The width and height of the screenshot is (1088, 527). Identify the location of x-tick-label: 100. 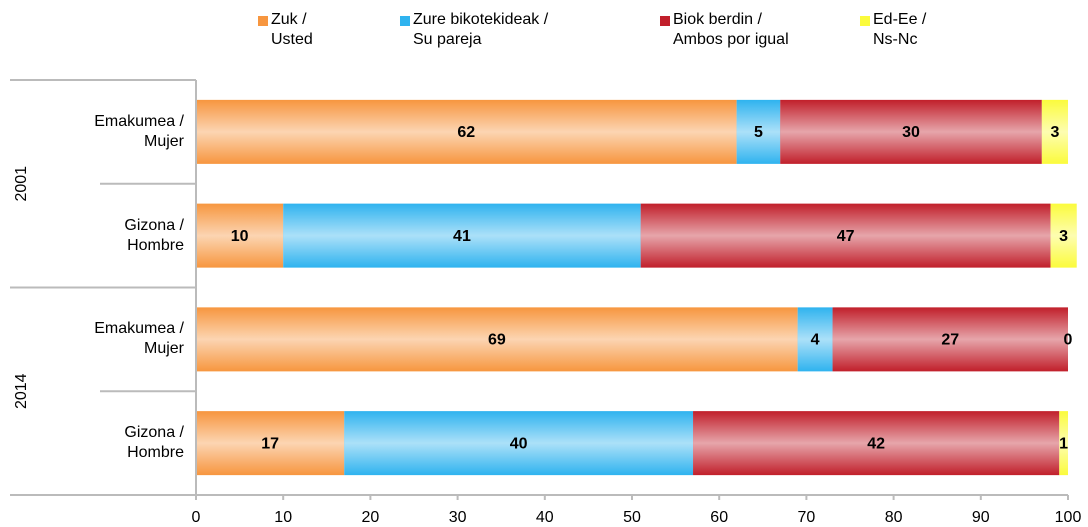
(1068, 517).